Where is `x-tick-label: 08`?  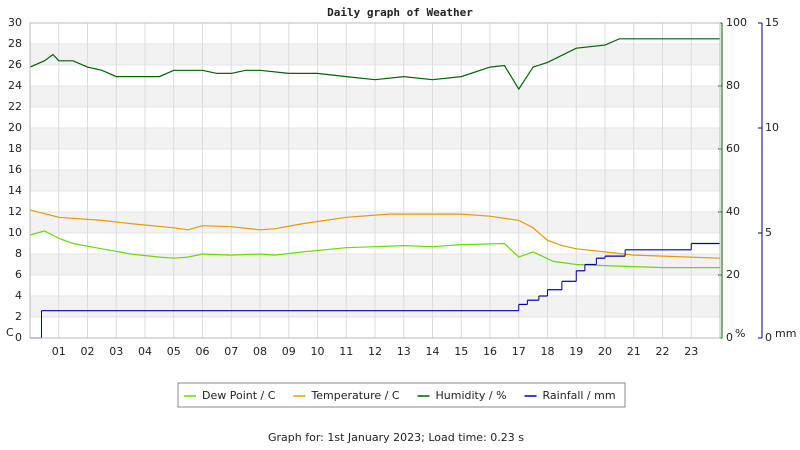 x-tick-label: 08 is located at coordinates (260, 351).